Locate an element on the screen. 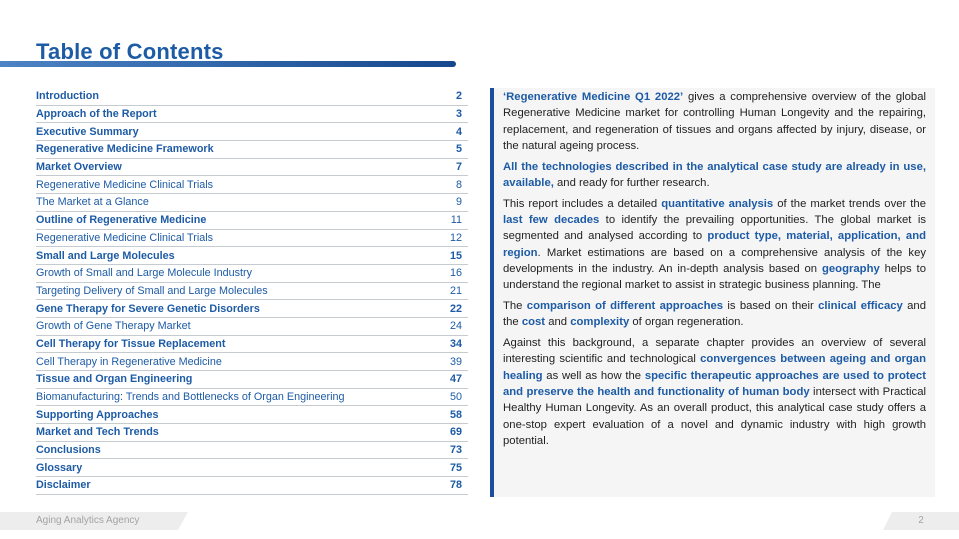  footer-page-number: 2 is located at coordinates (921, 520).